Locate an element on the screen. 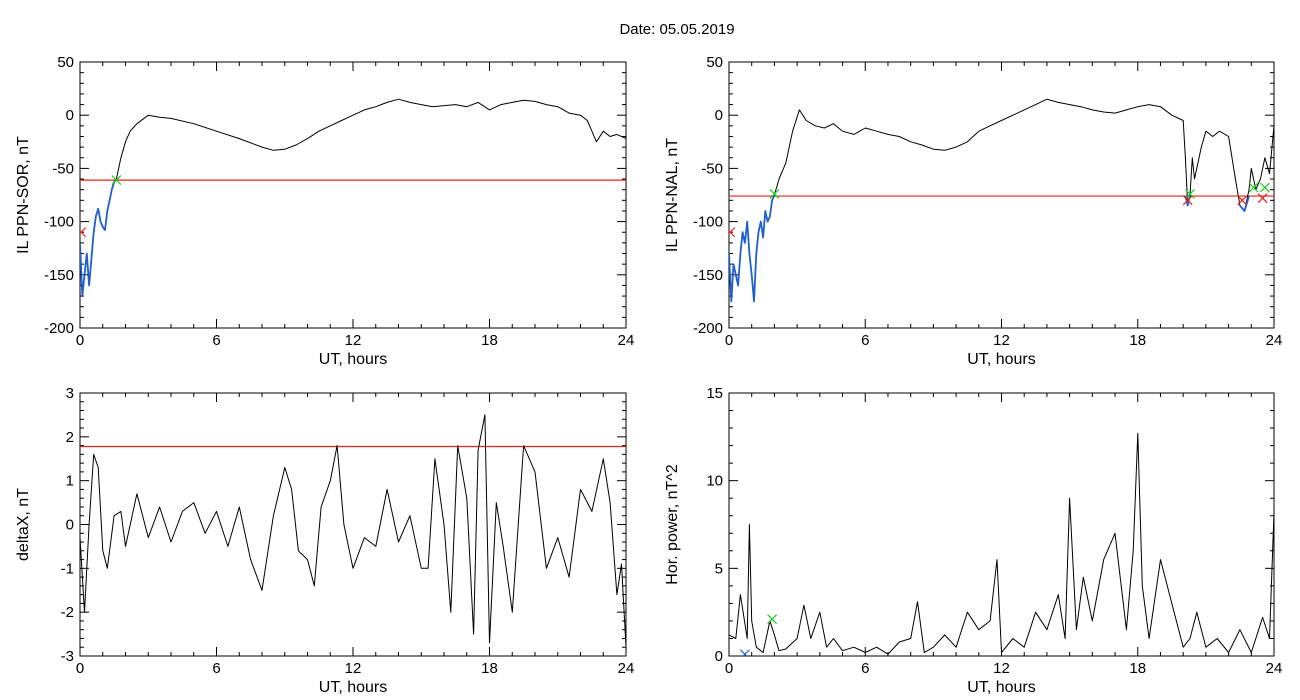 The height and width of the screenshot is (700, 1300). y-tick-label: 2 is located at coordinates (70, 437).